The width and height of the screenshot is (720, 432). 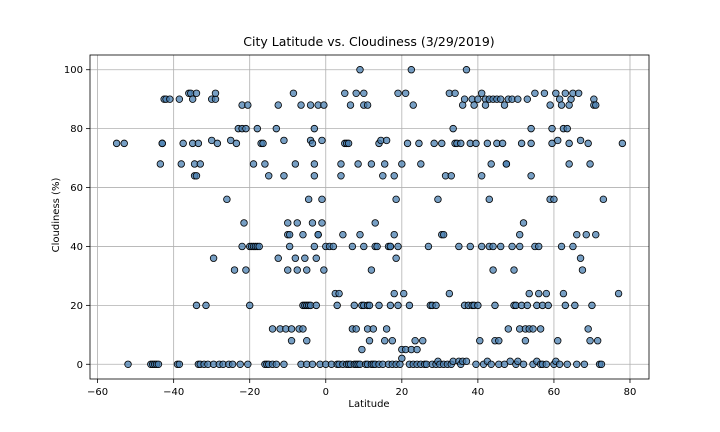 What do you see at coordinates (326, 392) in the screenshot?
I see `x-tick-label: 0` at bounding box center [326, 392].